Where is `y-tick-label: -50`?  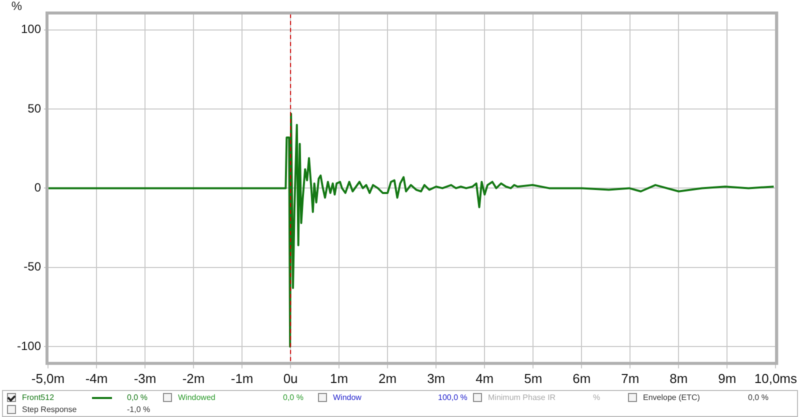 y-tick-label: -50 is located at coordinates (33, 267).